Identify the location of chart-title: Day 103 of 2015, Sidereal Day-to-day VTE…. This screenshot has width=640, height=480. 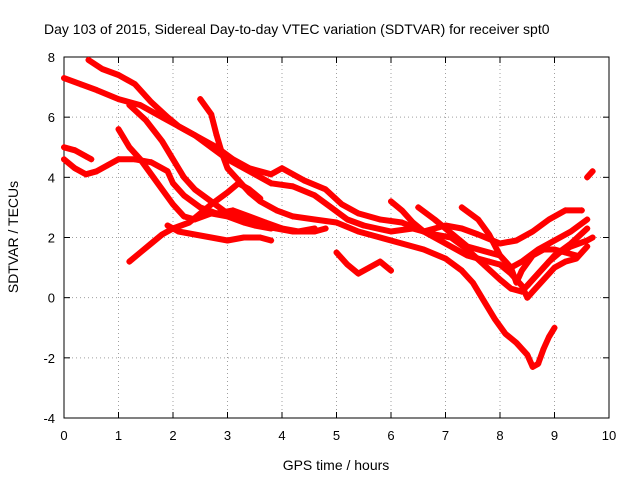
(297, 29).